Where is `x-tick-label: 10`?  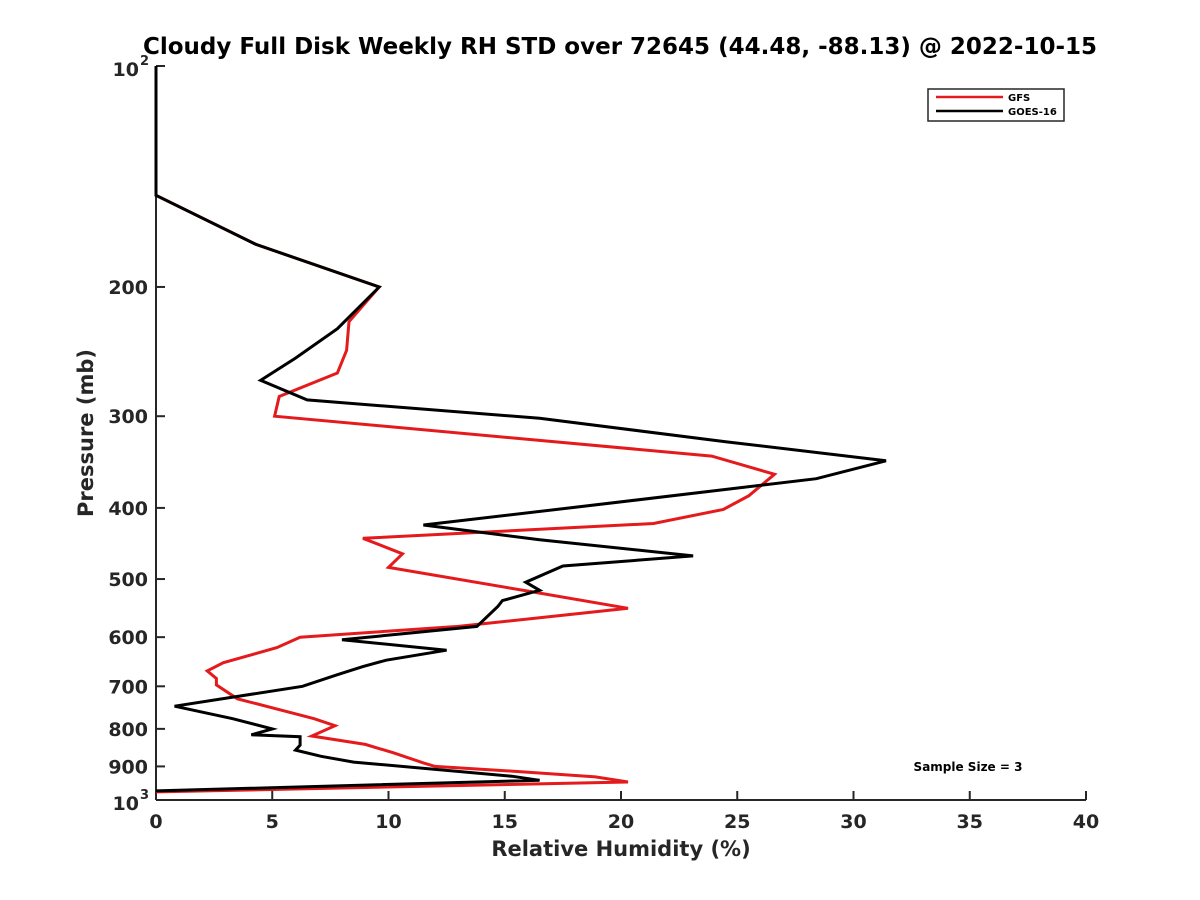
x-tick-label: 10 is located at coordinates (388, 822).